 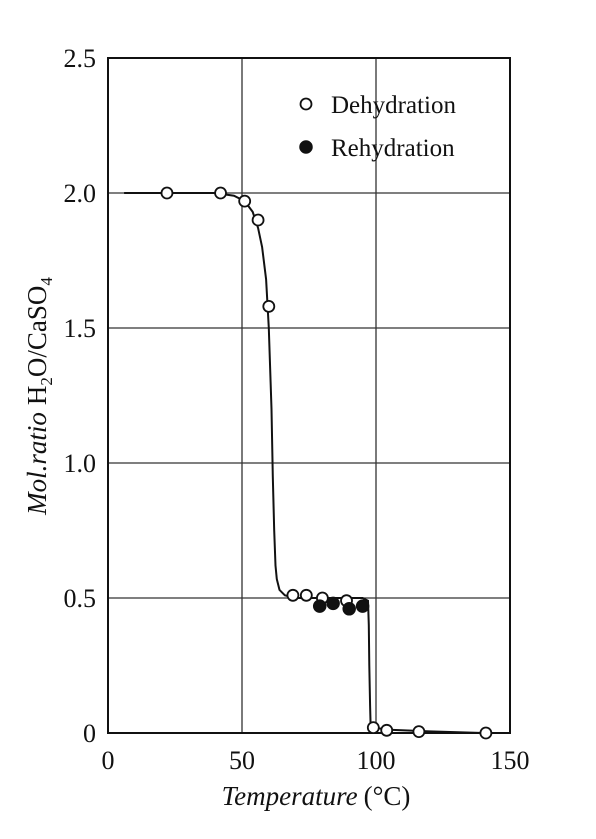 What do you see at coordinates (80, 193) in the screenshot?
I see `y-tick-label: 2.0` at bounding box center [80, 193].